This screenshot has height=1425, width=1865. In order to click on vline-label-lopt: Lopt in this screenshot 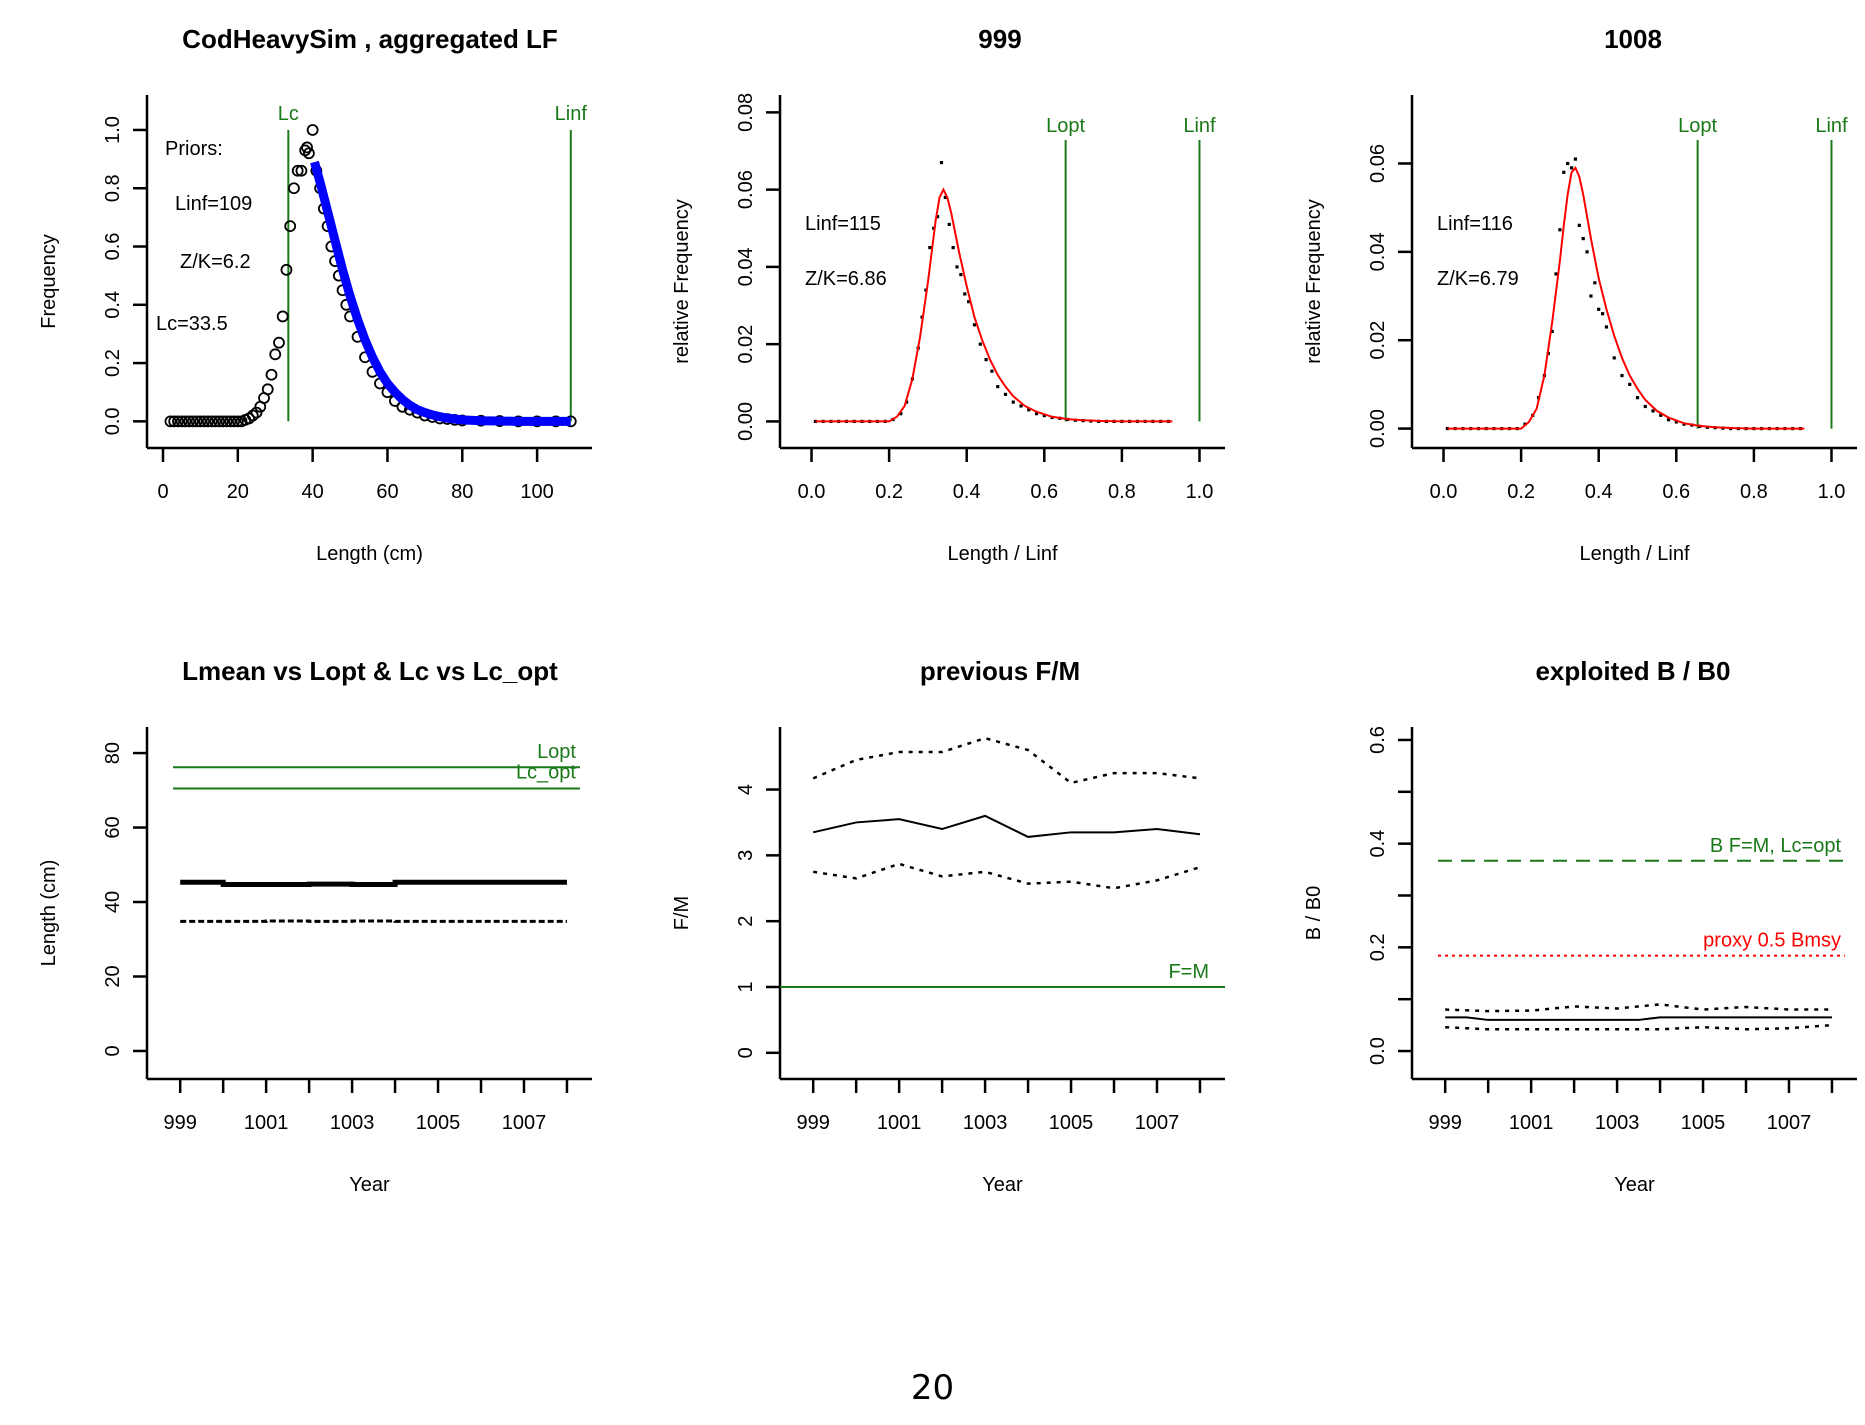, I will do `click(1065, 126)`.